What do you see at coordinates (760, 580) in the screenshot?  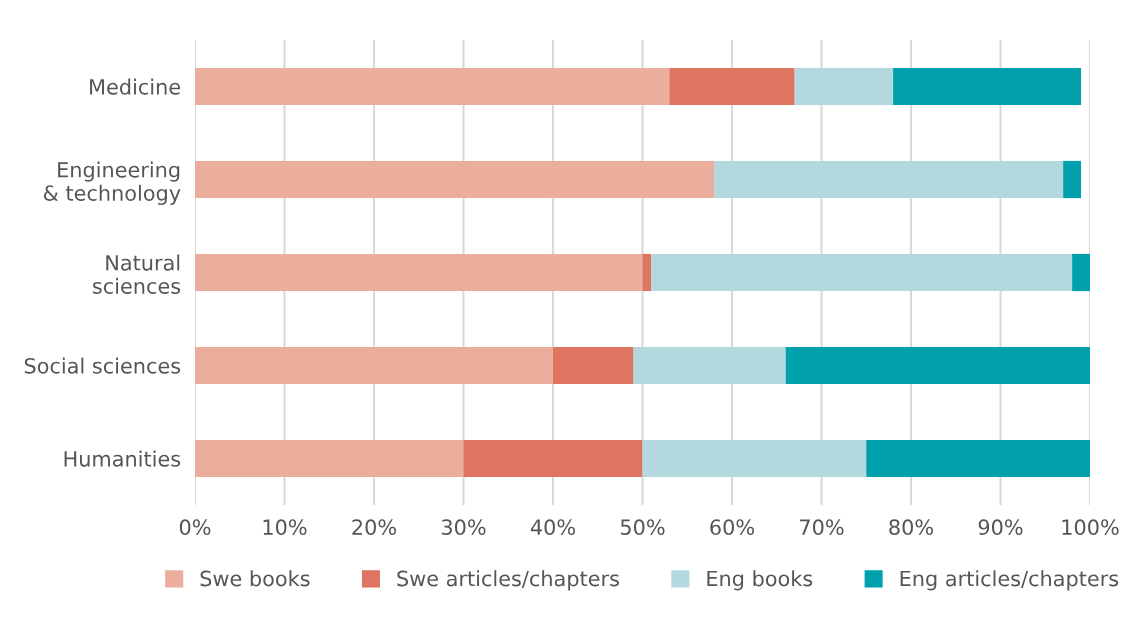 I see `legend-label: Eng books` at bounding box center [760, 580].